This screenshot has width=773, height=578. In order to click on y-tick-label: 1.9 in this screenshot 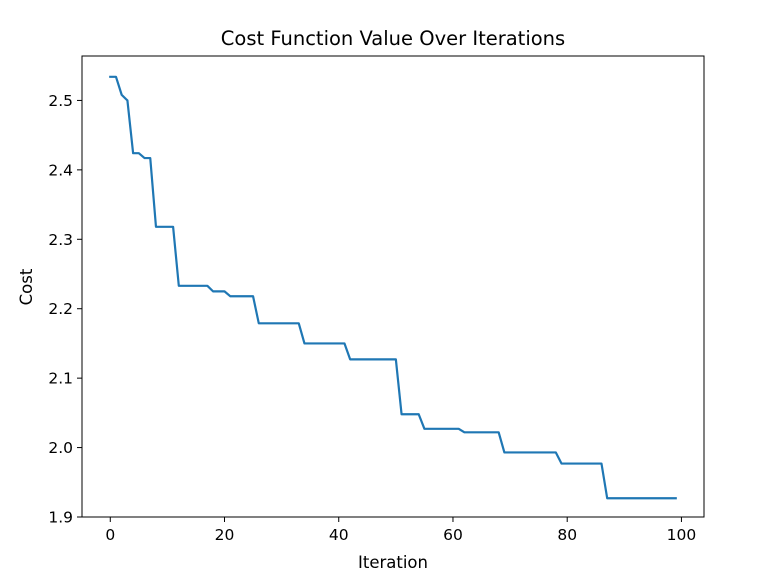, I will do `click(60, 518)`.